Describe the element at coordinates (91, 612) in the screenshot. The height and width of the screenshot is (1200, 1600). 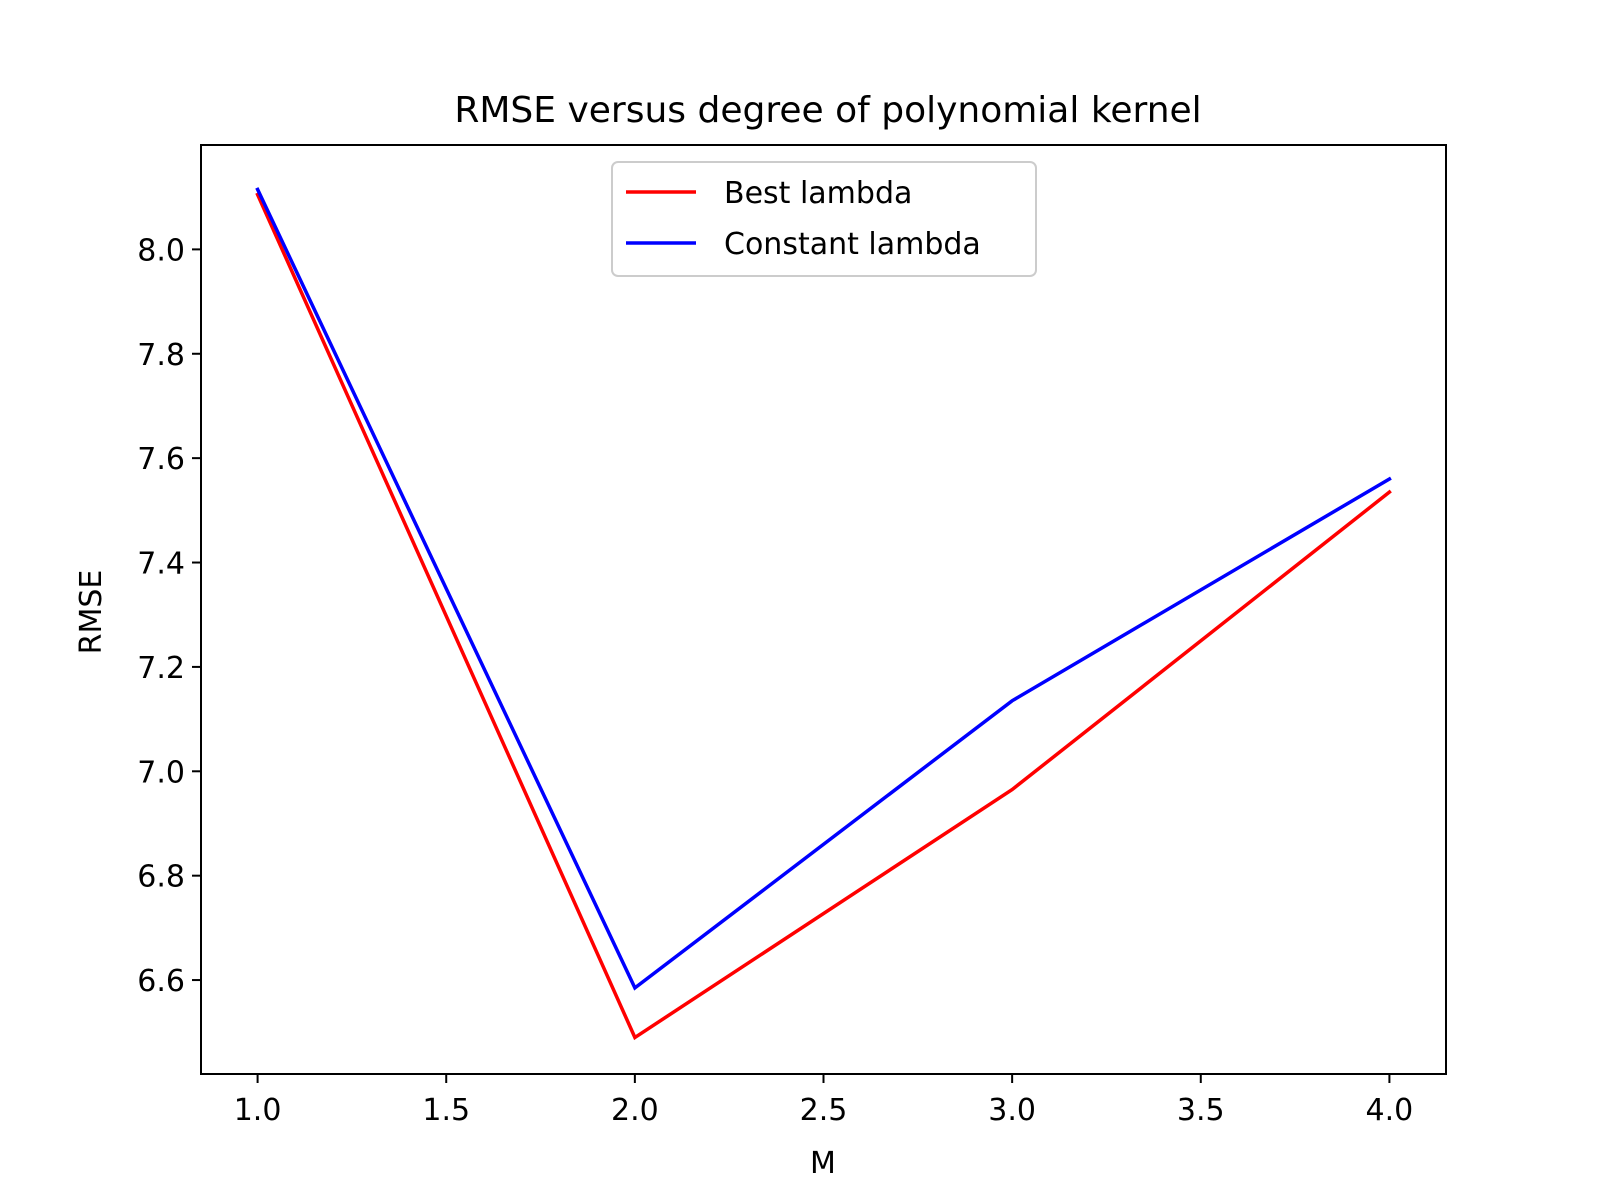
I see `y-axis-title: RMSE` at that location.